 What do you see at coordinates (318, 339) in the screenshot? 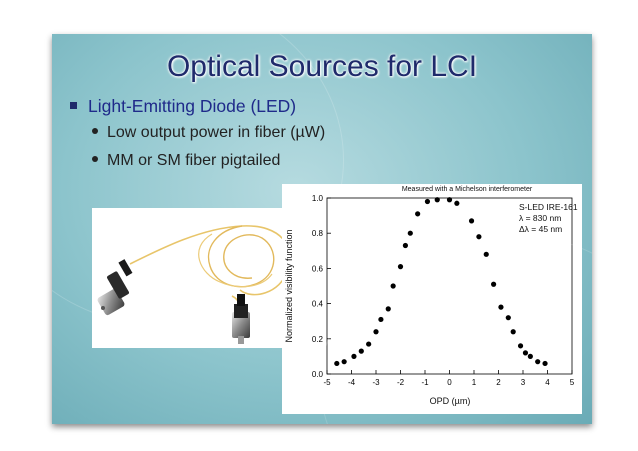
I see `y-tick-label: 0.2` at bounding box center [318, 339].